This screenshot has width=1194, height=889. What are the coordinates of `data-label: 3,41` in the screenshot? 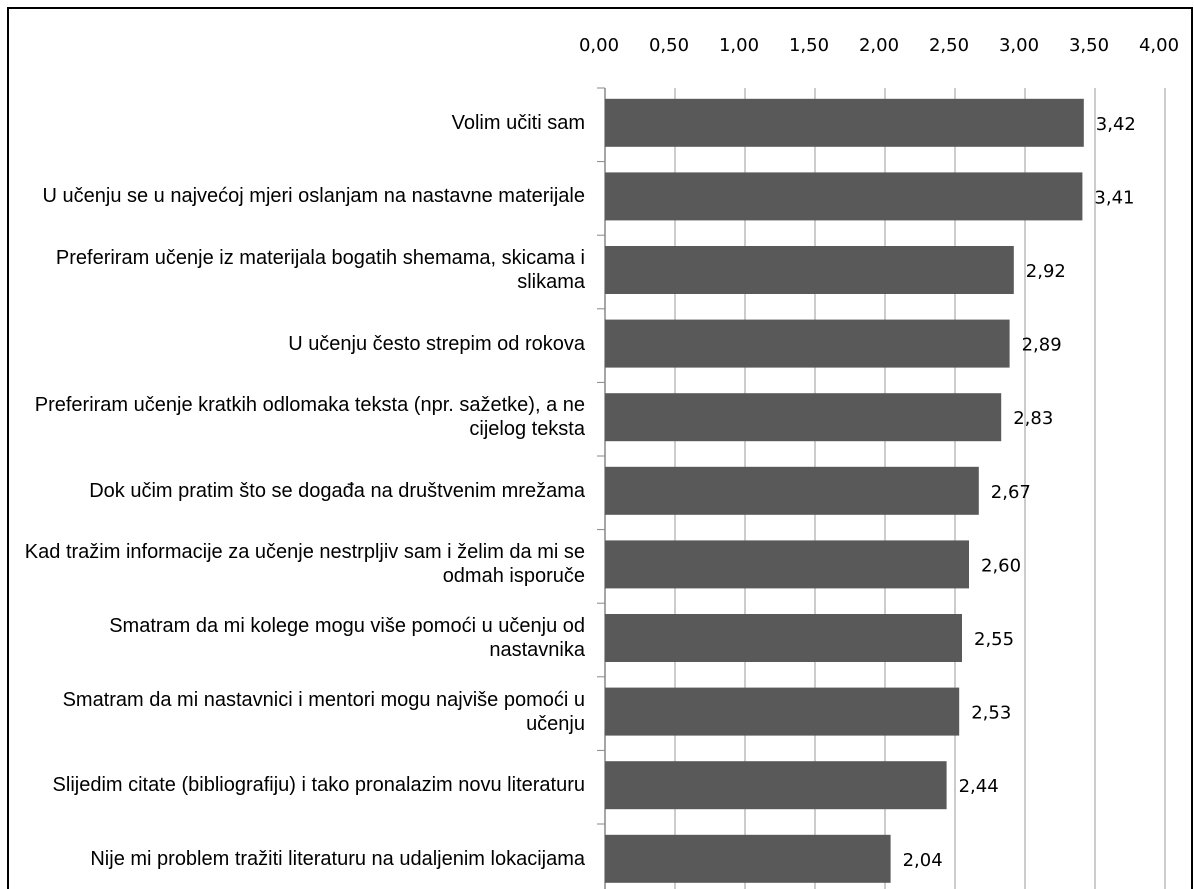 It's located at (1114, 197).